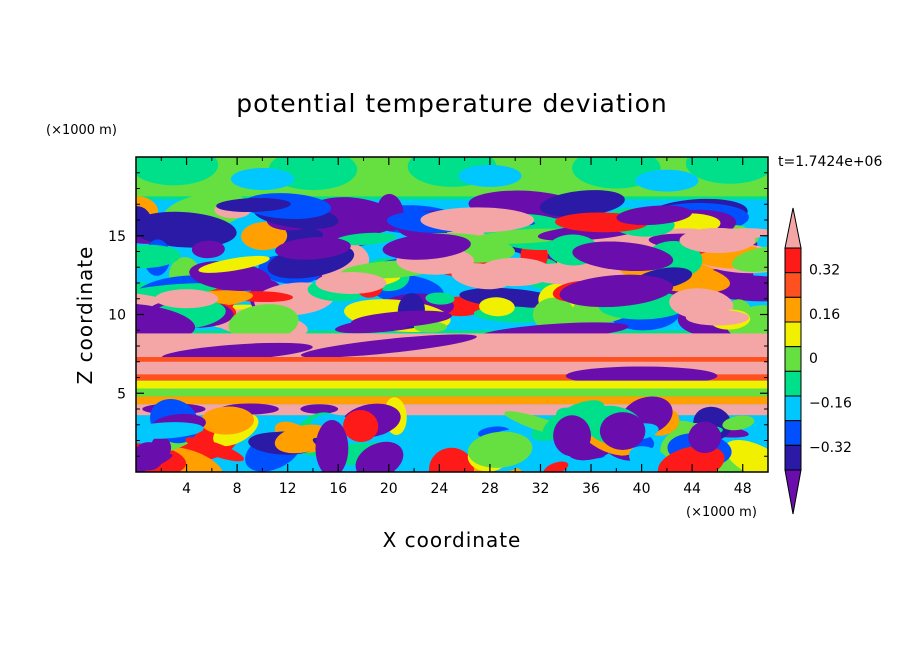 This screenshot has height=654, width=904. What do you see at coordinates (117, 237) in the screenshot?
I see `y-tick-label: 15` at bounding box center [117, 237].